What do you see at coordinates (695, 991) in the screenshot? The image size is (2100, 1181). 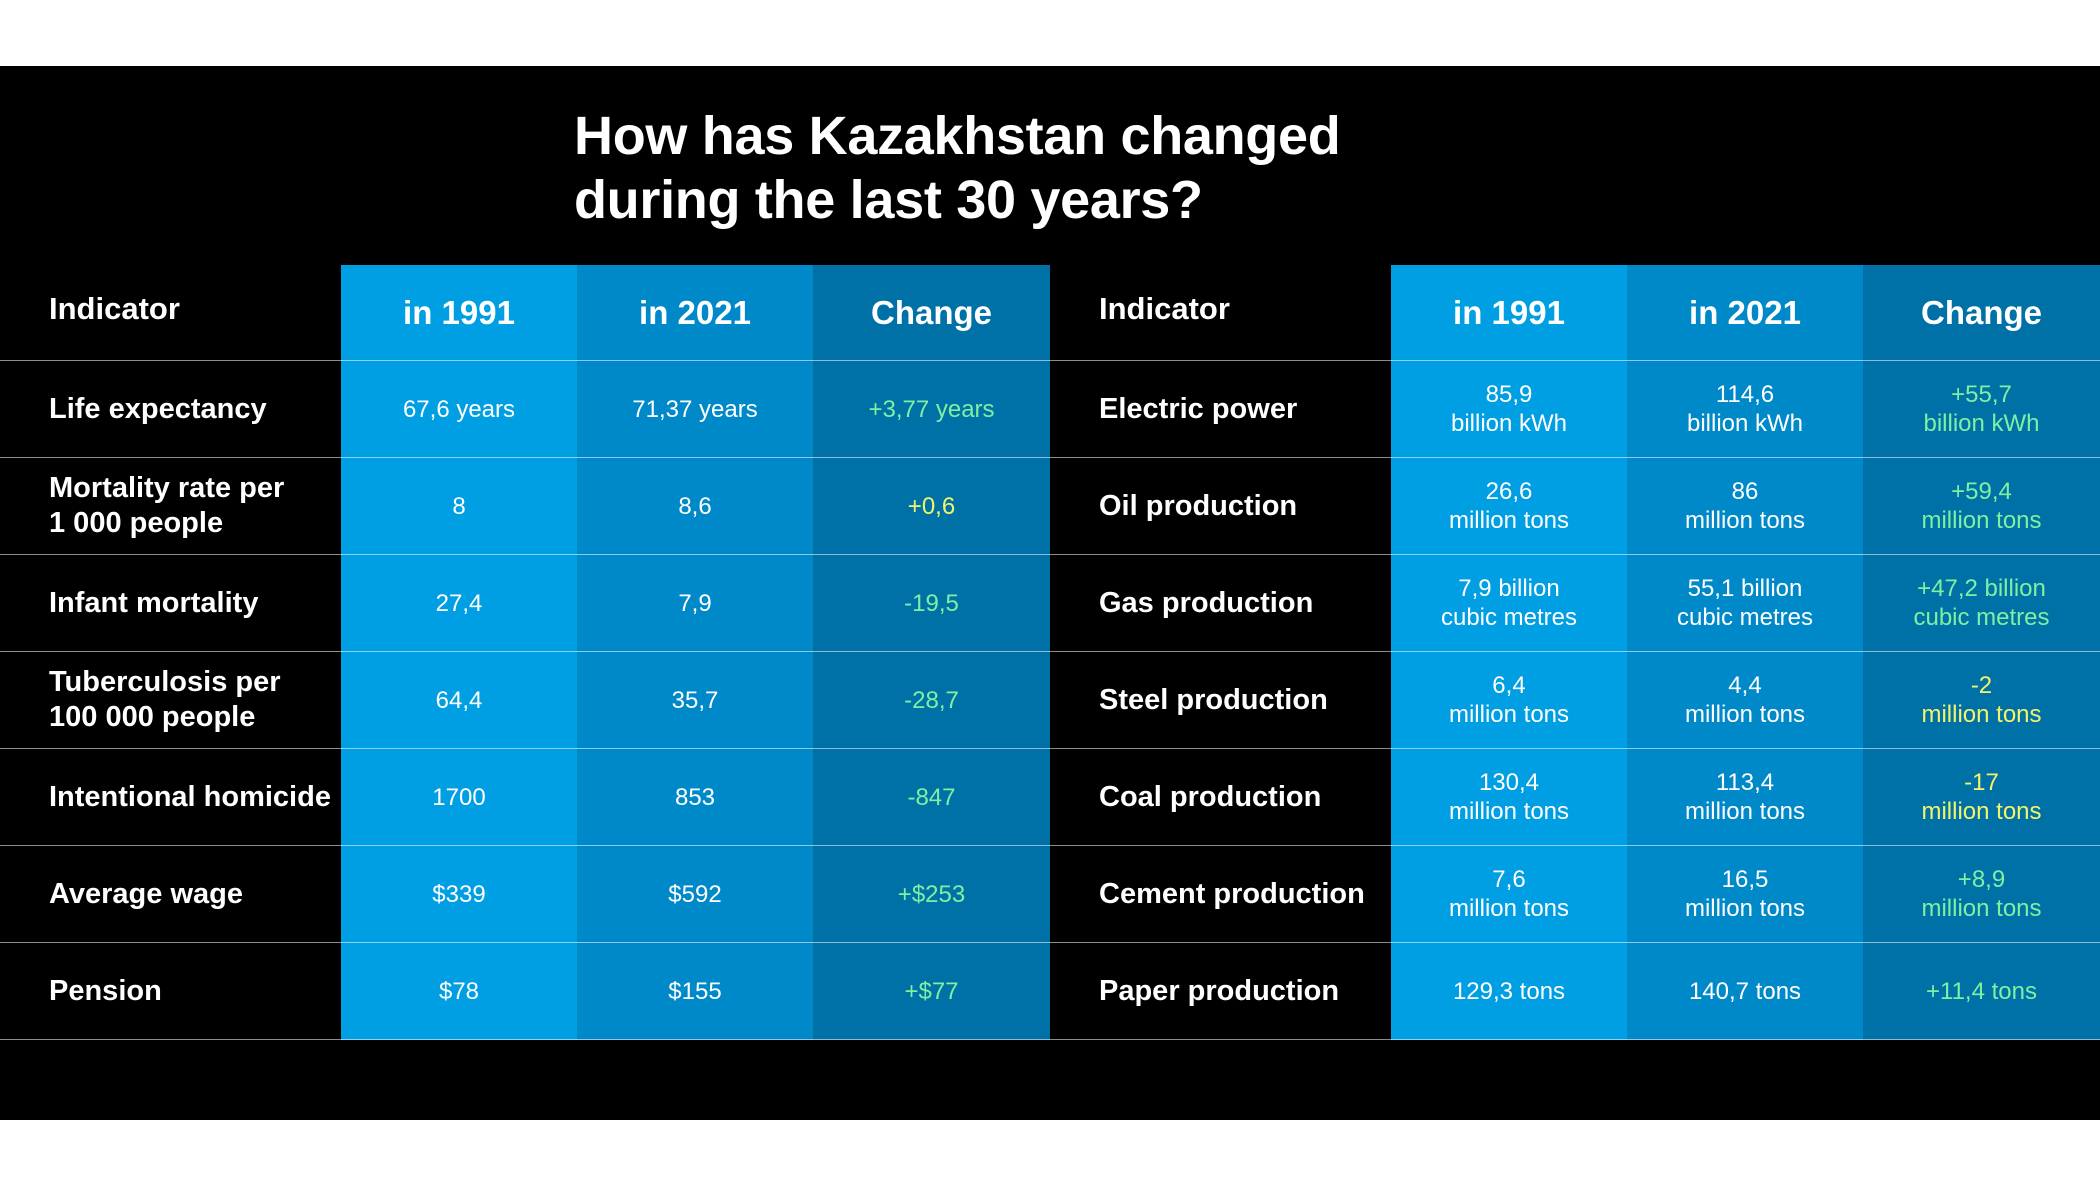 I see `value-2021-pension: $155` at bounding box center [695, 991].